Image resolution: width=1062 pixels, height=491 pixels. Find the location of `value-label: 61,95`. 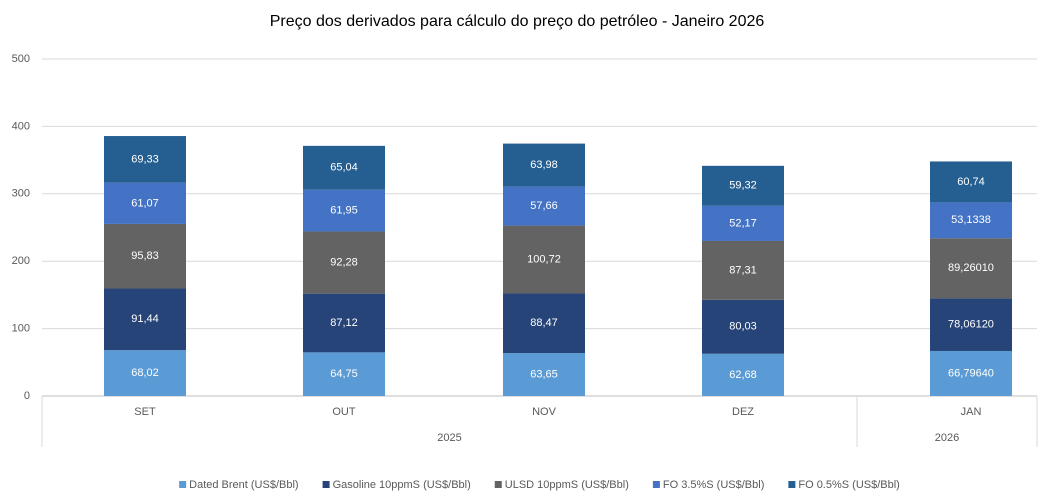

value-label: 61,95 is located at coordinates (344, 210).